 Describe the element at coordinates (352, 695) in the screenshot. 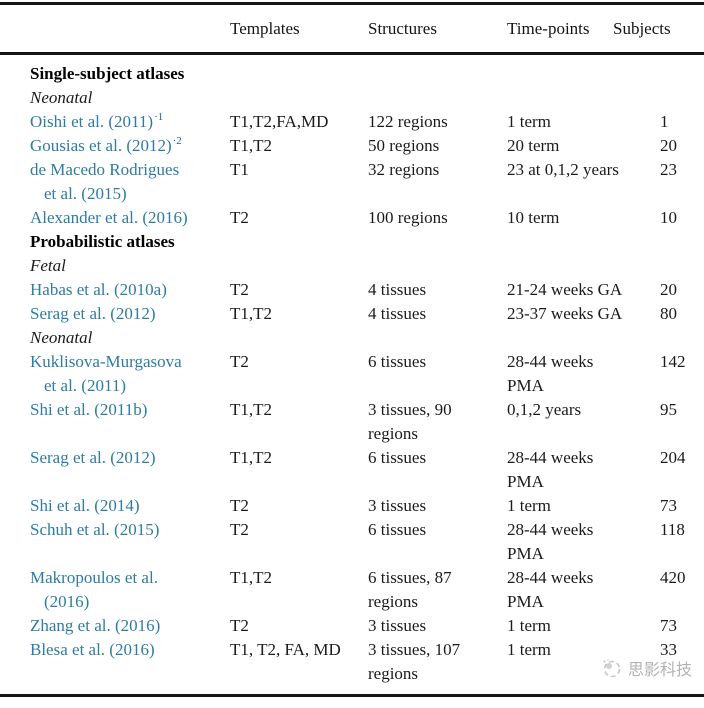

I see `table-bottom-rule` at that location.